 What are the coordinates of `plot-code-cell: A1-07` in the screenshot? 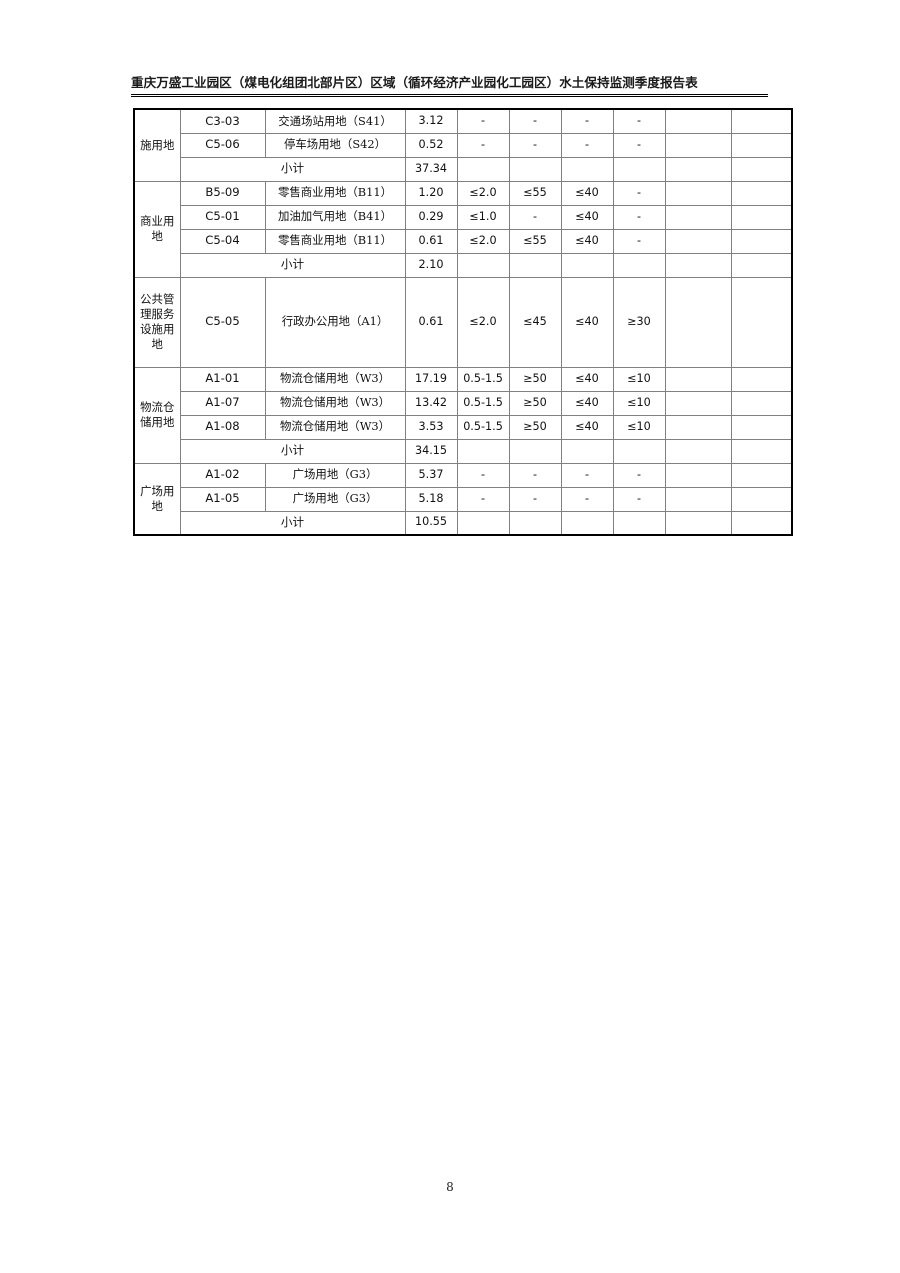 It's located at (223, 403).